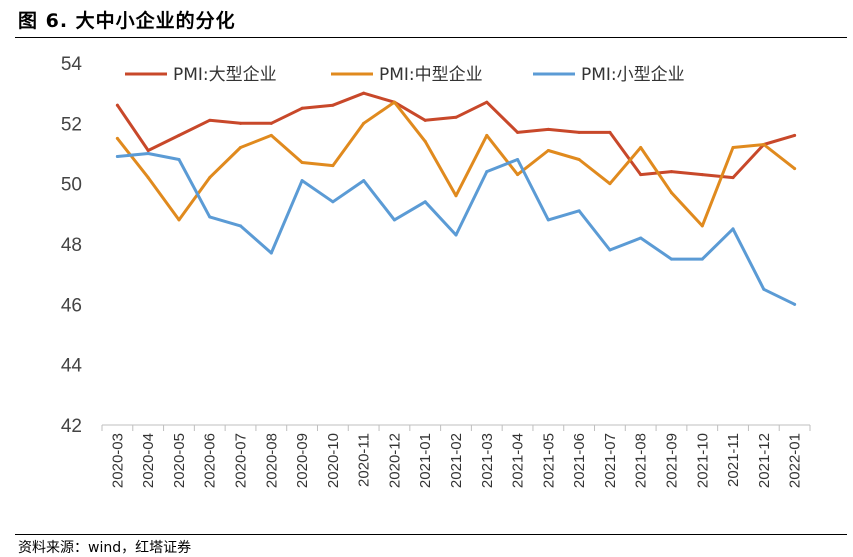 Image resolution: width=853 pixels, height=557 pixels. What do you see at coordinates (487, 460) in the screenshot?
I see `x-tick-label: 2021-03` at bounding box center [487, 460].